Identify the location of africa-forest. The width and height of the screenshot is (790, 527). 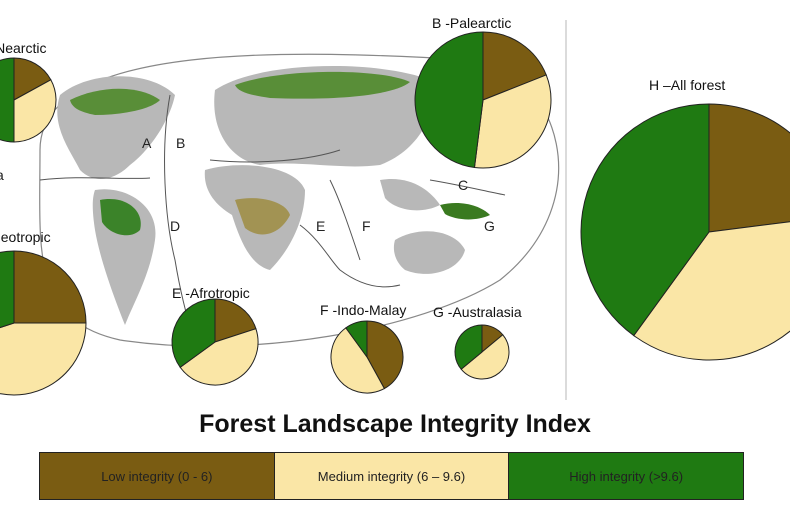
(262, 216).